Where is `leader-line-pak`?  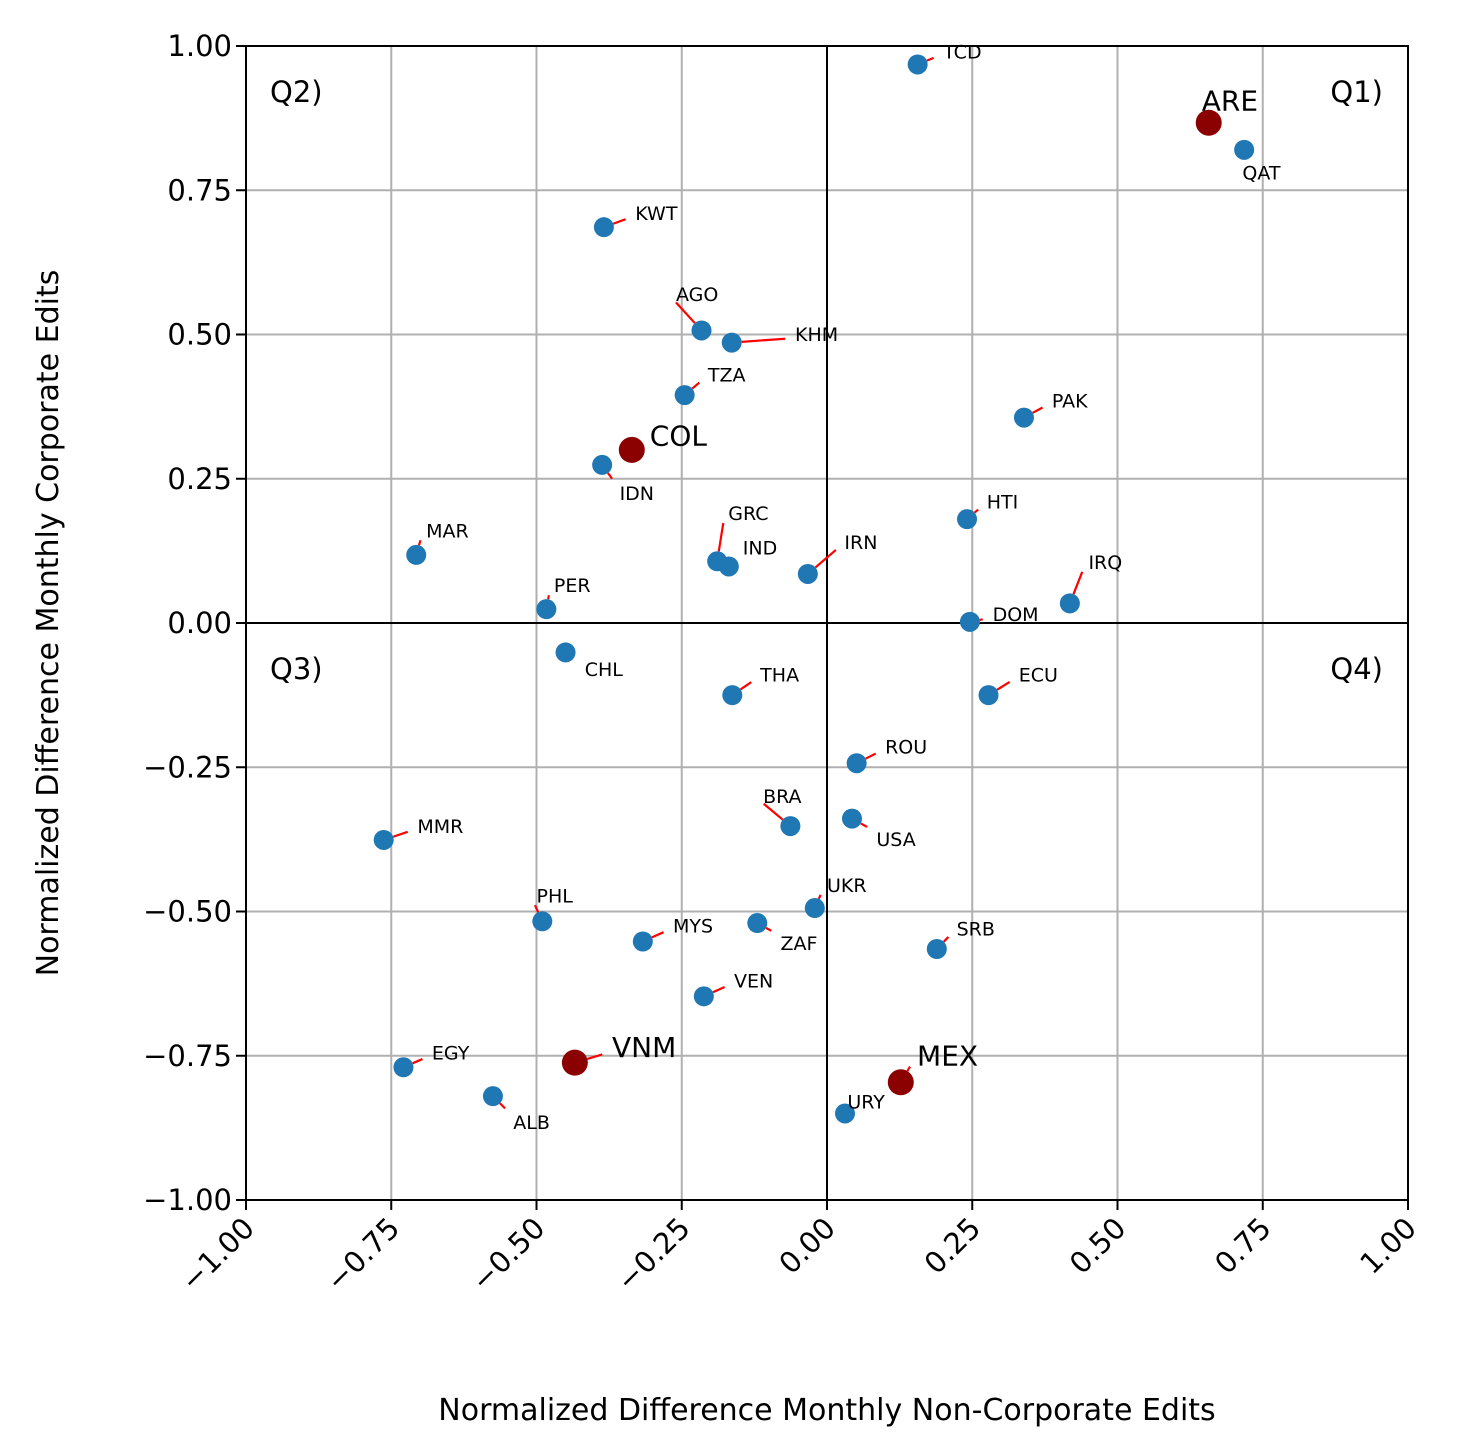 leader-line-pak is located at coordinates (1038, 410).